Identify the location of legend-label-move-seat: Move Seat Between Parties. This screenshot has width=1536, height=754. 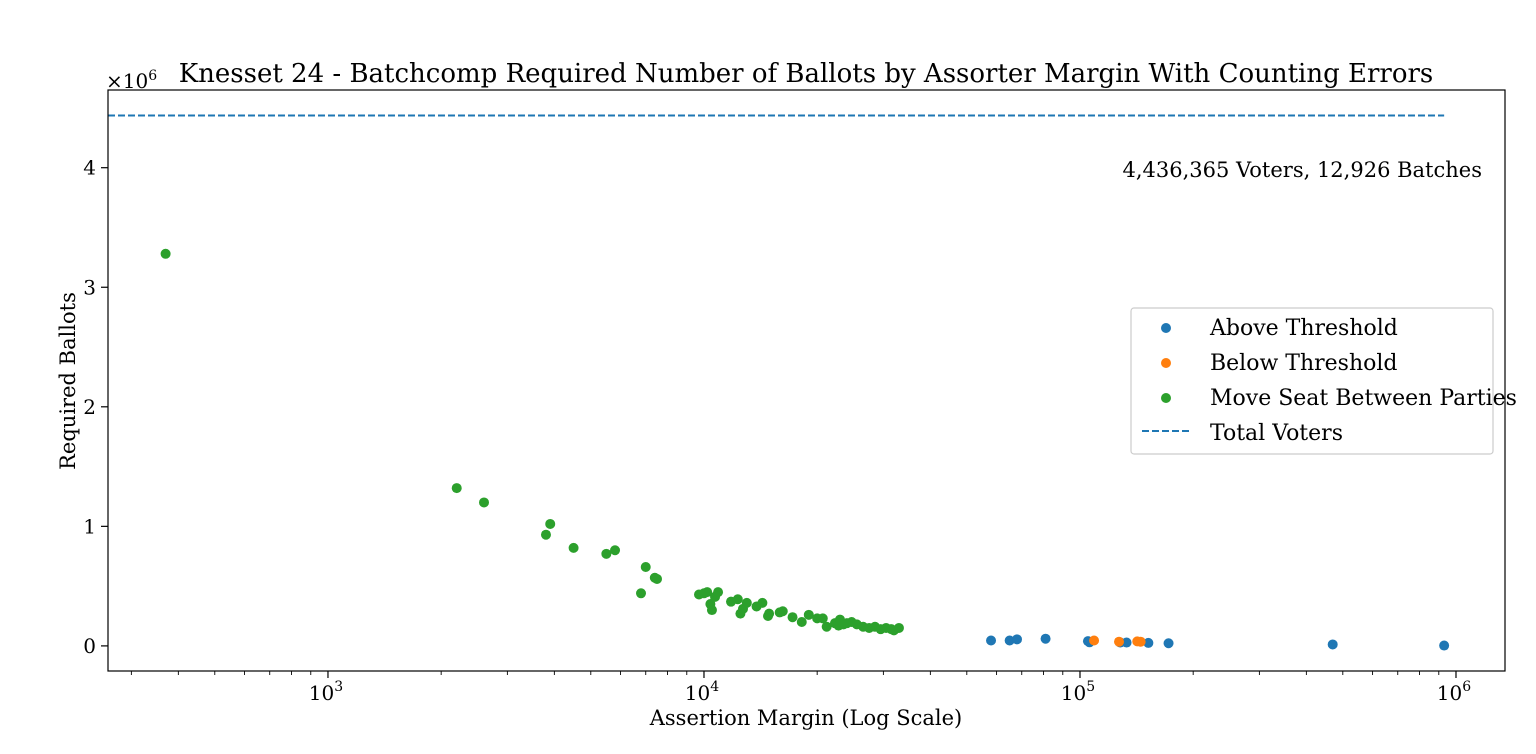
(1363, 398).